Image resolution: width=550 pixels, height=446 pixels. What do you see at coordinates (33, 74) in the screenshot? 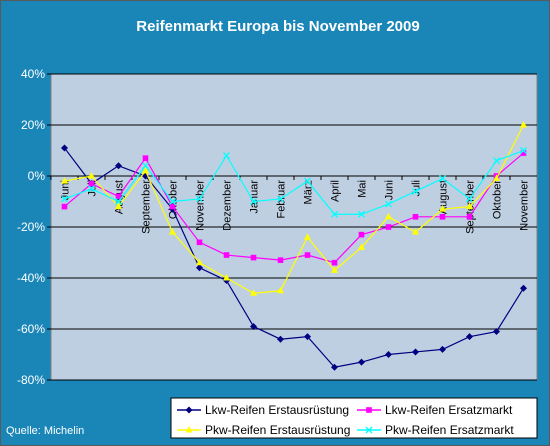
I see `y-tick-label: 40%` at bounding box center [33, 74].